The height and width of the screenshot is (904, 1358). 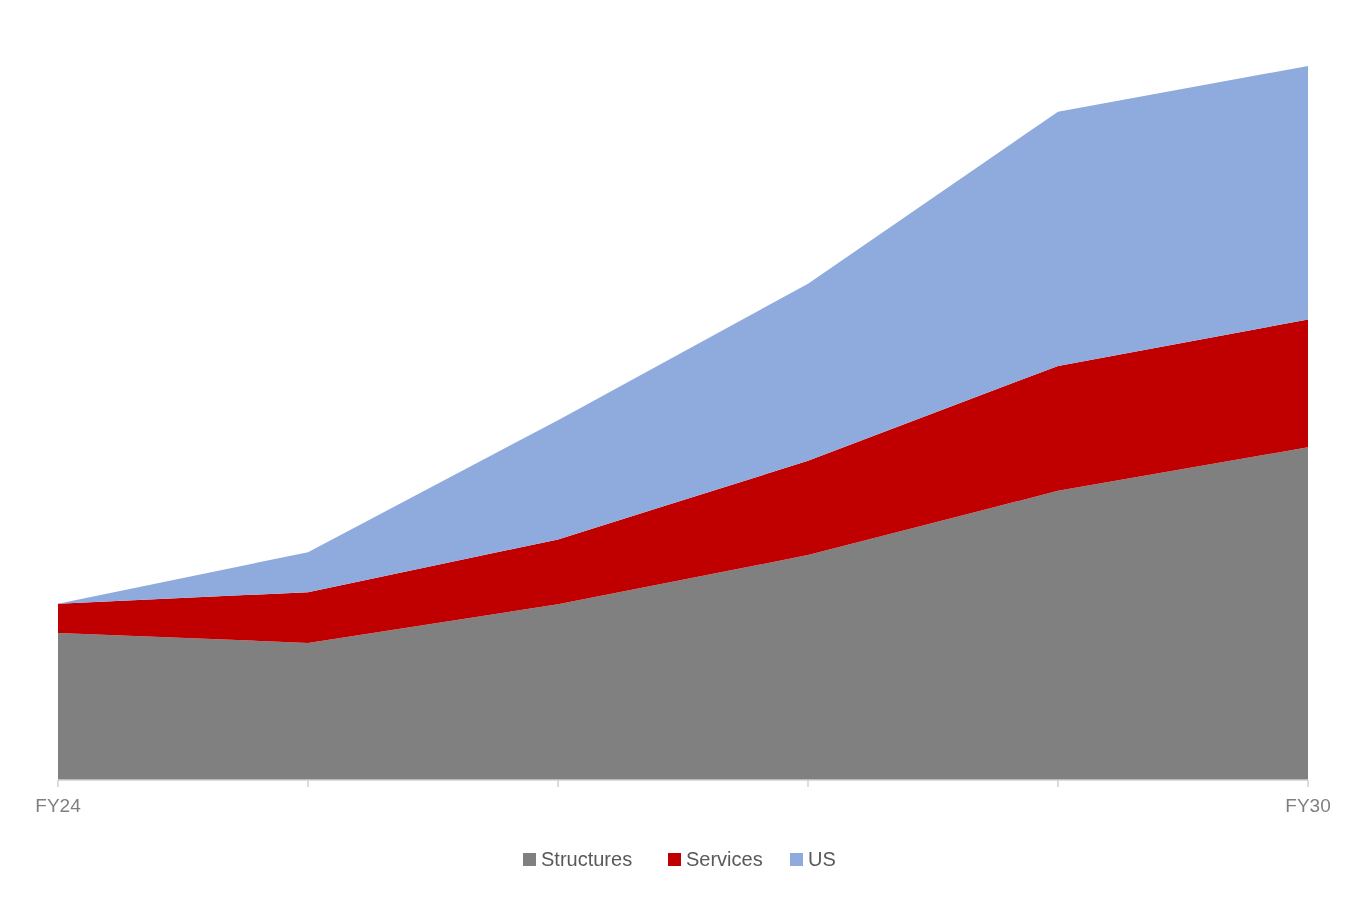 What do you see at coordinates (58, 805) in the screenshot?
I see `x-tick-label: FY24` at bounding box center [58, 805].